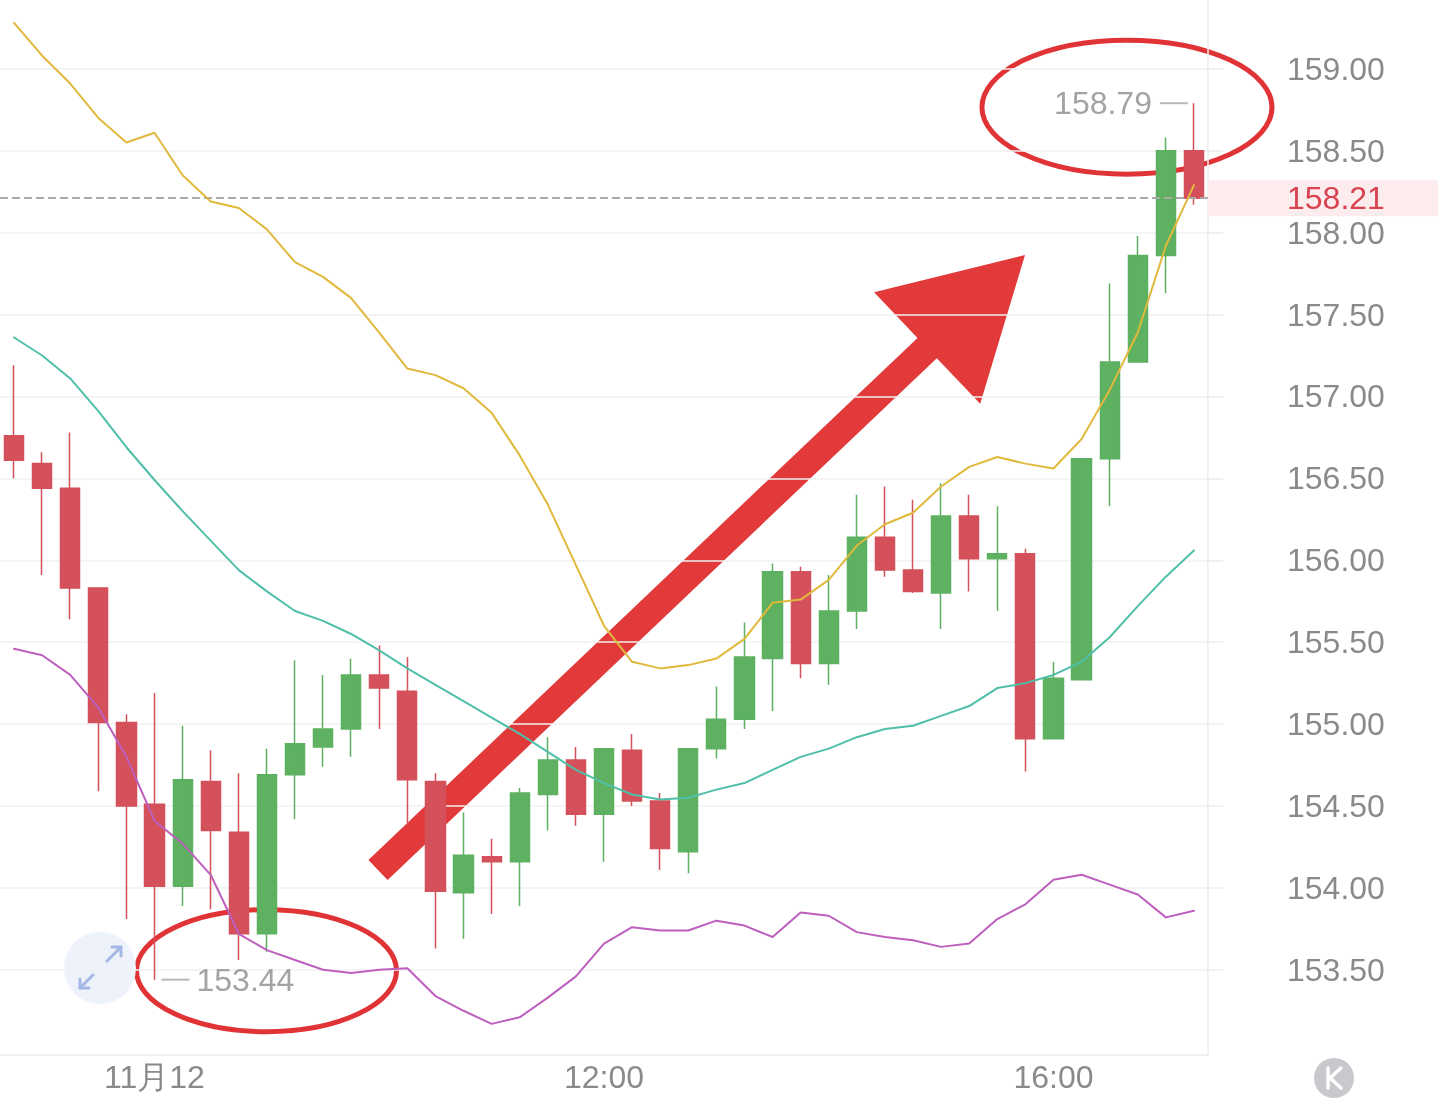 Image resolution: width=1440 pixels, height=1100 pixels. Describe the element at coordinates (1336, 232) in the screenshot. I see `y-tick-label: 158.00` at that location.